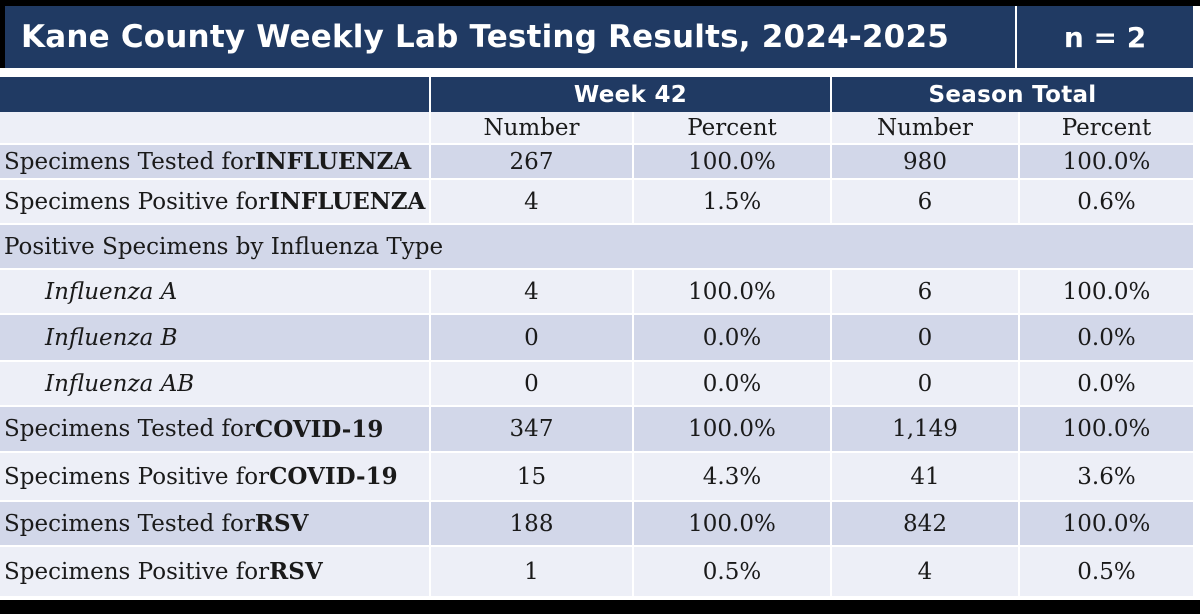  What do you see at coordinates (214, 127) in the screenshot?
I see `sub-header-empty` at bounding box center [214, 127].